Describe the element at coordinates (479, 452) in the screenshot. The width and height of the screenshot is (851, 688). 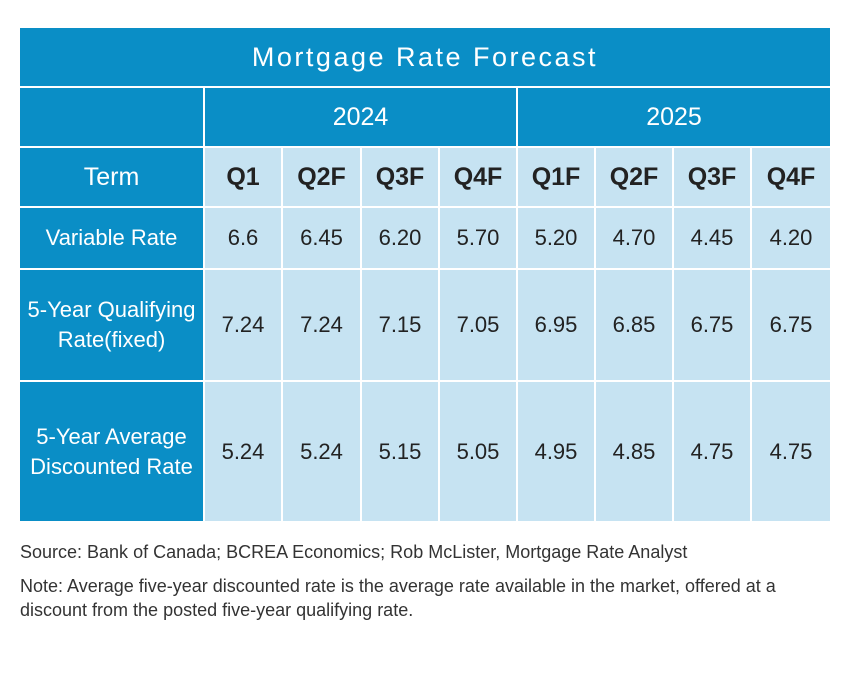
I see `table-cell: 5.05` at that location.